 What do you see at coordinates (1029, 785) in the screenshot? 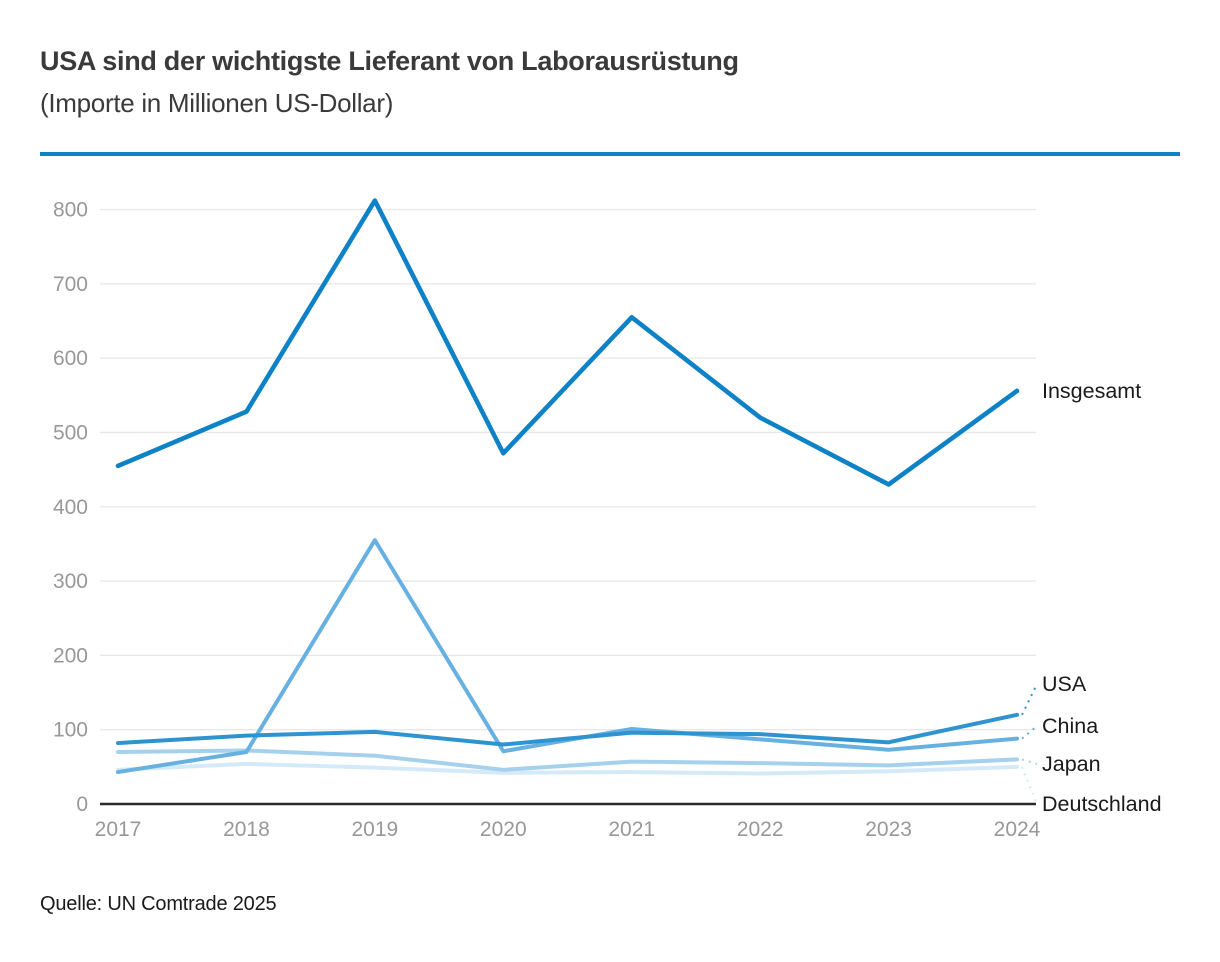
I see `label-leader-deutschland` at bounding box center [1029, 785].